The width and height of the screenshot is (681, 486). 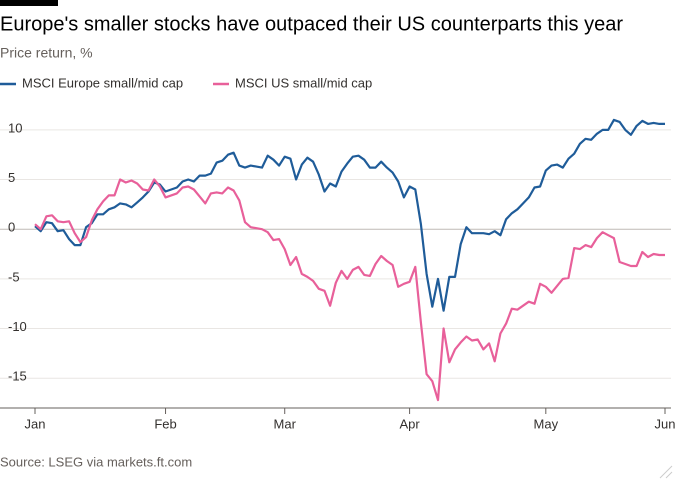 What do you see at coordinates (35, 423) in the screenshot?
I see `x-tick-label: Jan` at bounding box center [35, 423].